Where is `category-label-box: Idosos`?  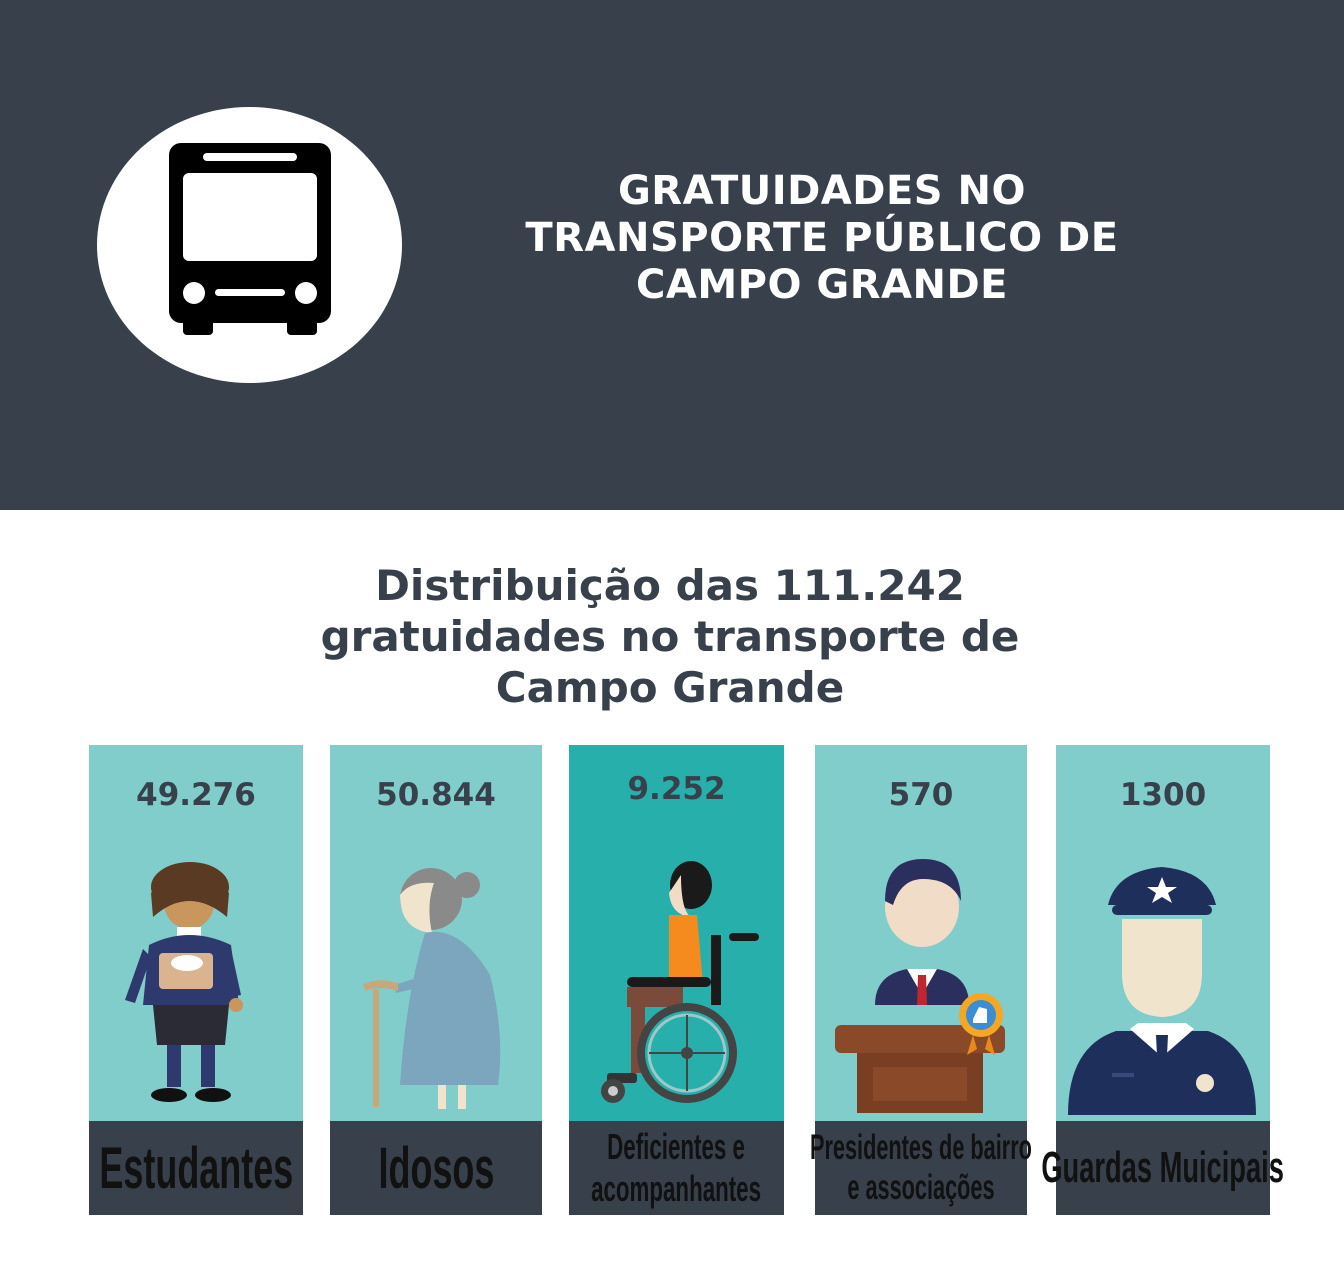
category-label-box: Idosos is located at coordinates (436, 1168).